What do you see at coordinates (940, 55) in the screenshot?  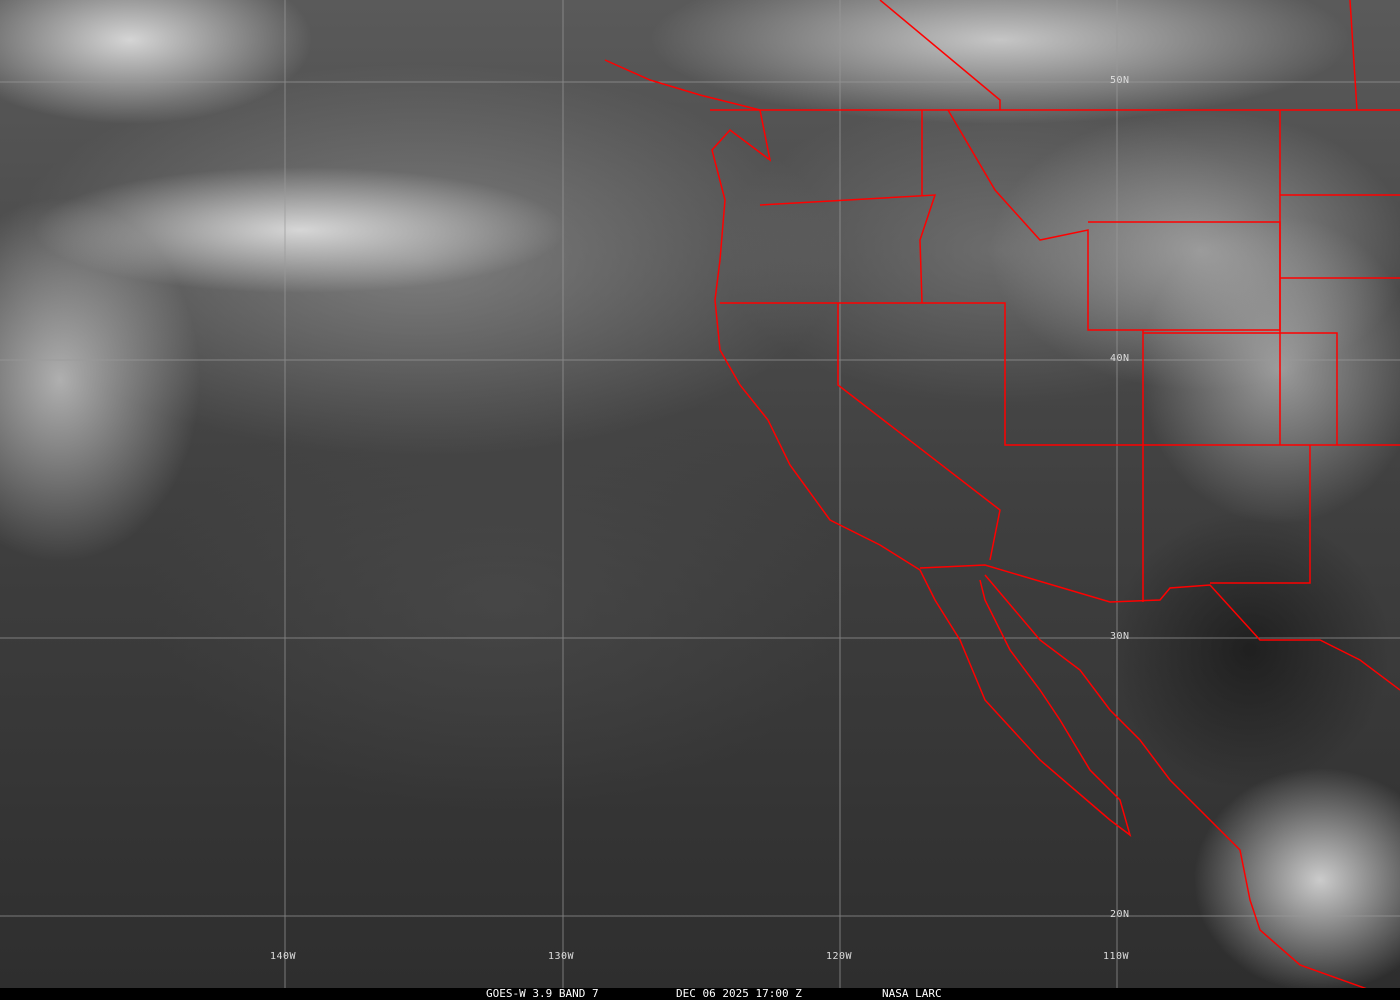 I see `canada-border-north` at bounding box center [940, 55].